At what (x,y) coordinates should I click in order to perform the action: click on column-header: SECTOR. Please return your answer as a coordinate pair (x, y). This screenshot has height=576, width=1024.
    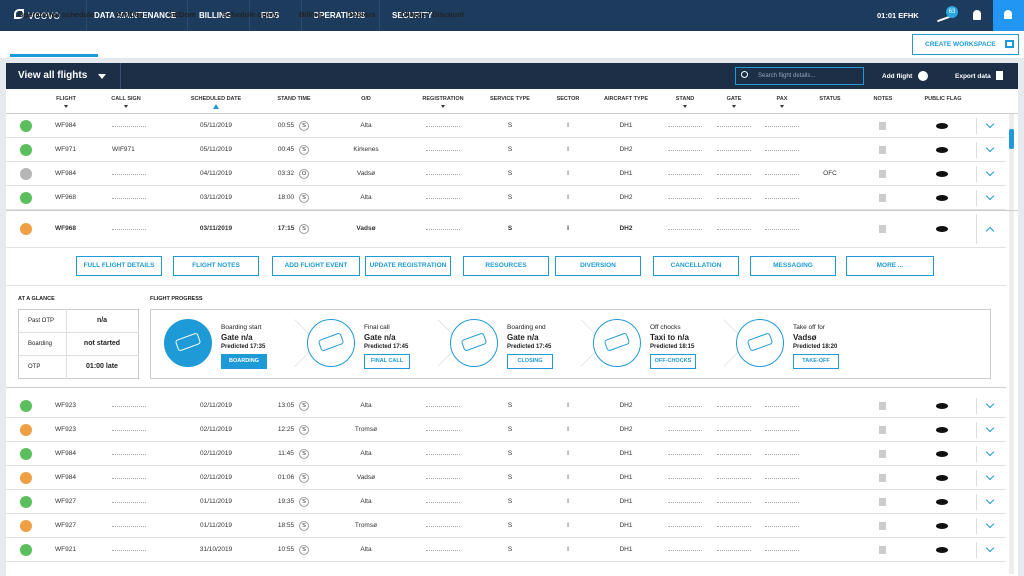
    Looking at the image, I should click on (568, 99).